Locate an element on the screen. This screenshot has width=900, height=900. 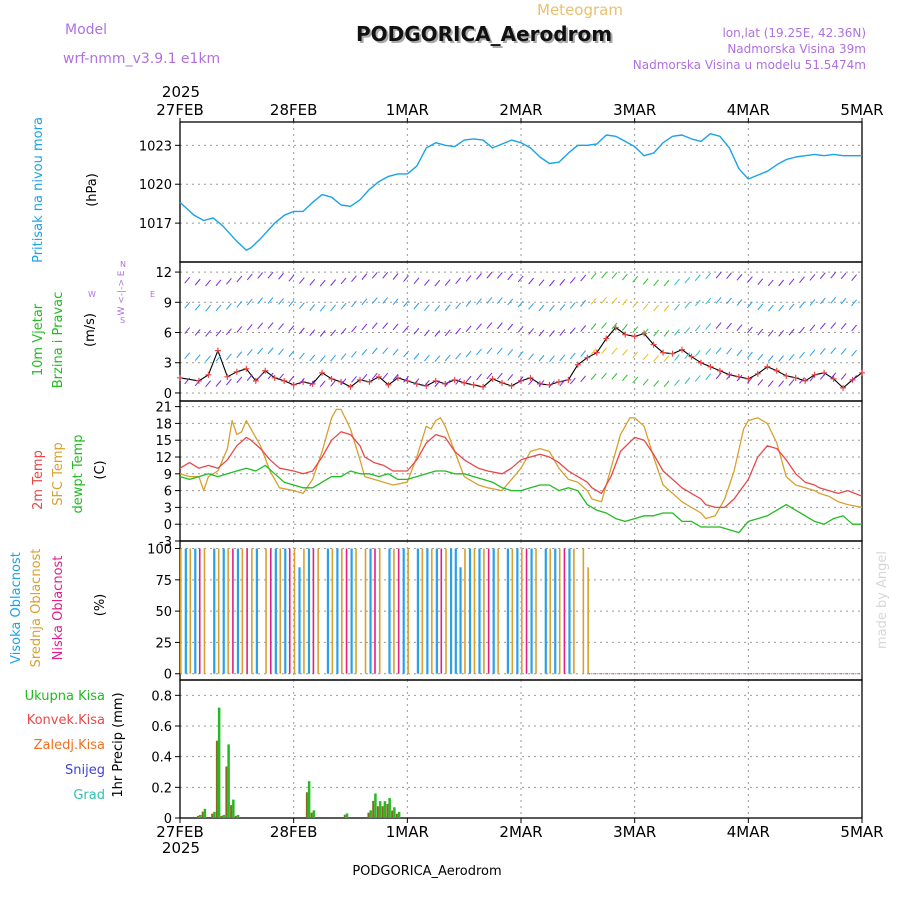
y-tick-label: 9 is located at coordinates (168, 303).